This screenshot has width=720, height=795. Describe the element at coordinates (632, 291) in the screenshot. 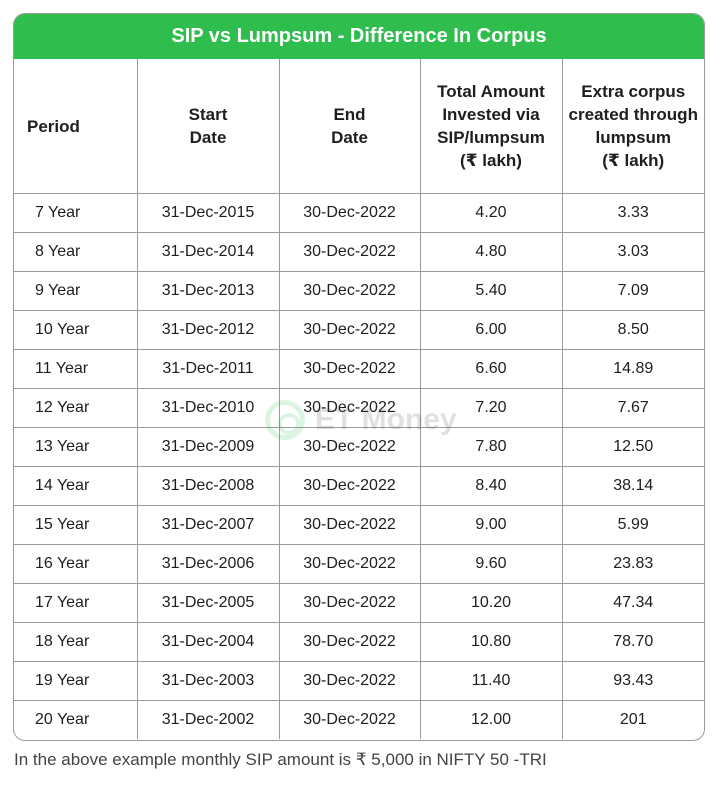

I see `cell-extra-corpus: 7.09` at that location.